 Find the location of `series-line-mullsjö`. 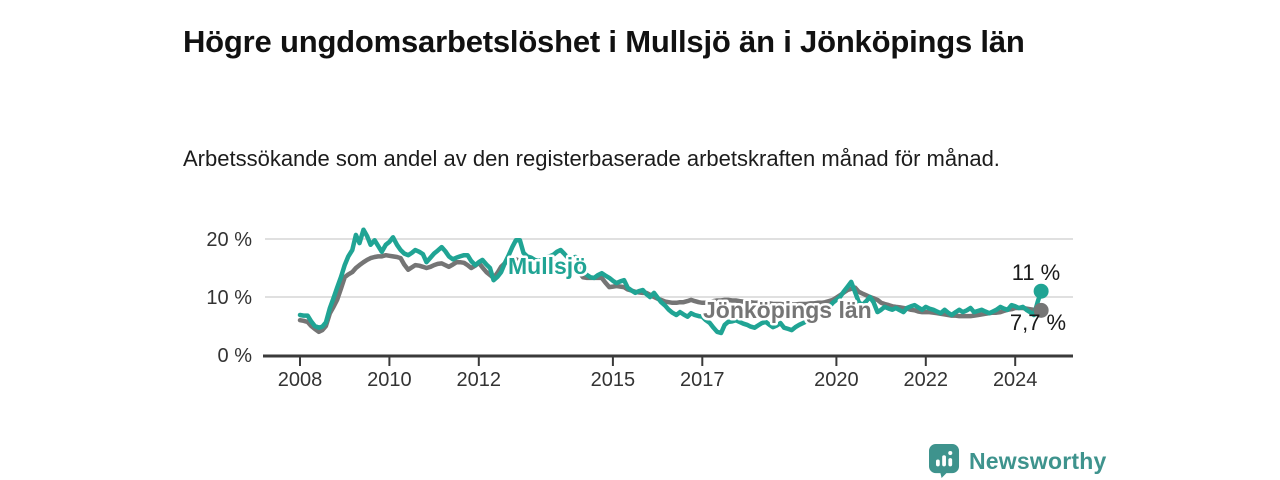

series-line-mullsjö is located at coordinates (670, 281).